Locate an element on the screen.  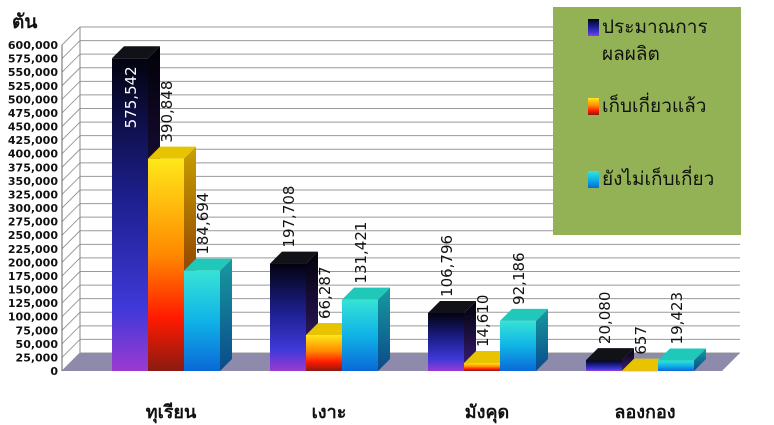
data-label: 14,610 is located at coordinates (483, 321).